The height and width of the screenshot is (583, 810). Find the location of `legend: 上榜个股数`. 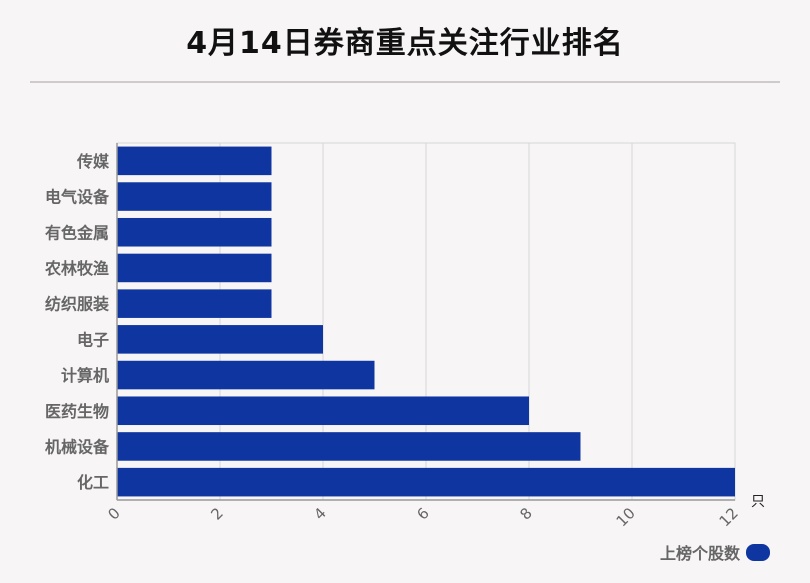

legend: 上榜个股数 is located at coordinates (715, 552).